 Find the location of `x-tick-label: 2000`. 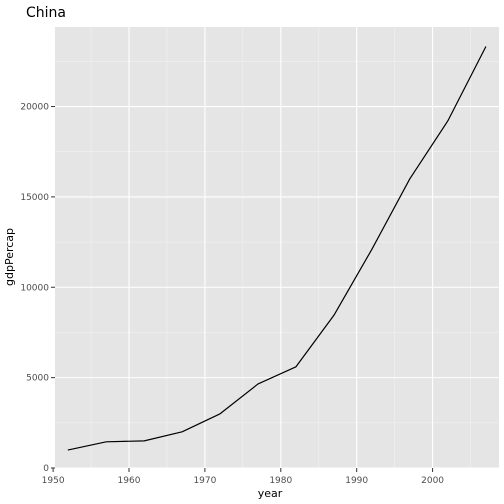

x-tick-label: 2000 is located at coordinates (432, 481).